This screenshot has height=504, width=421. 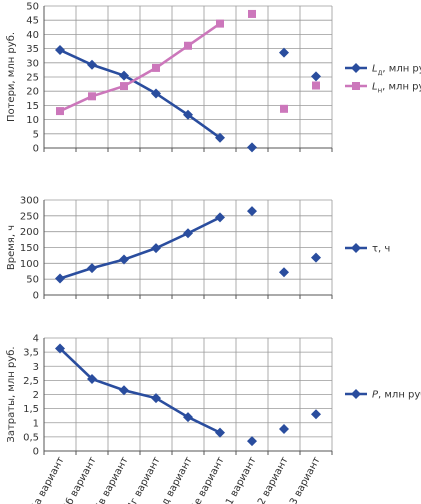 What do you see at coordinates (11, 247) in the screenshot?
I see `y-axis-title: Время, ч` at bounding box center [11, 247].